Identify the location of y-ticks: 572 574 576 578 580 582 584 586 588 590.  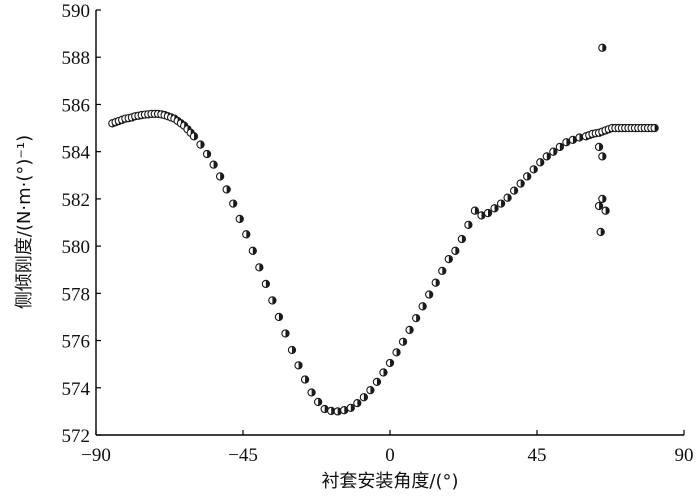
(81, 224).